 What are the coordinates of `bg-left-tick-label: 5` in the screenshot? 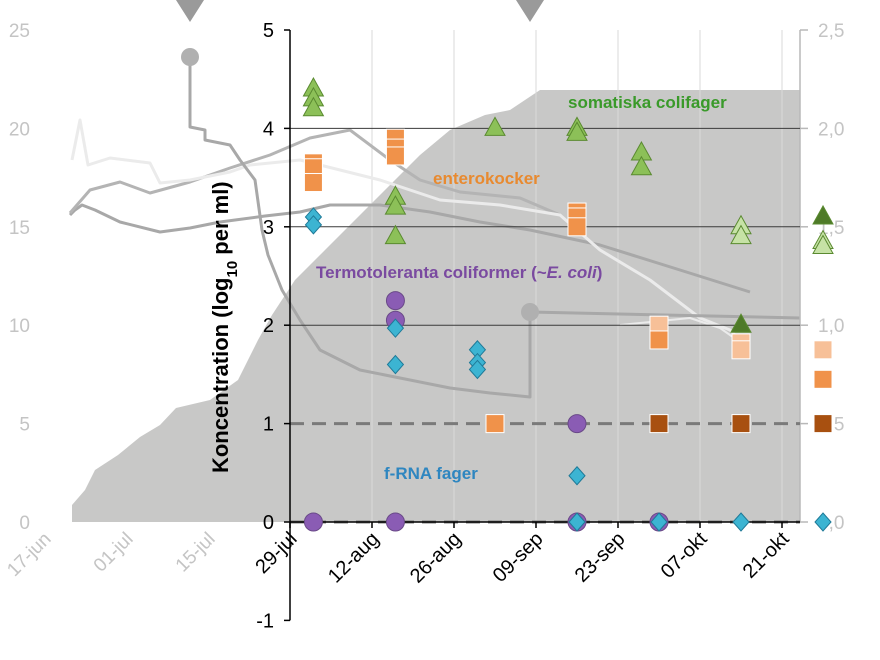 It's located at (24, 425).